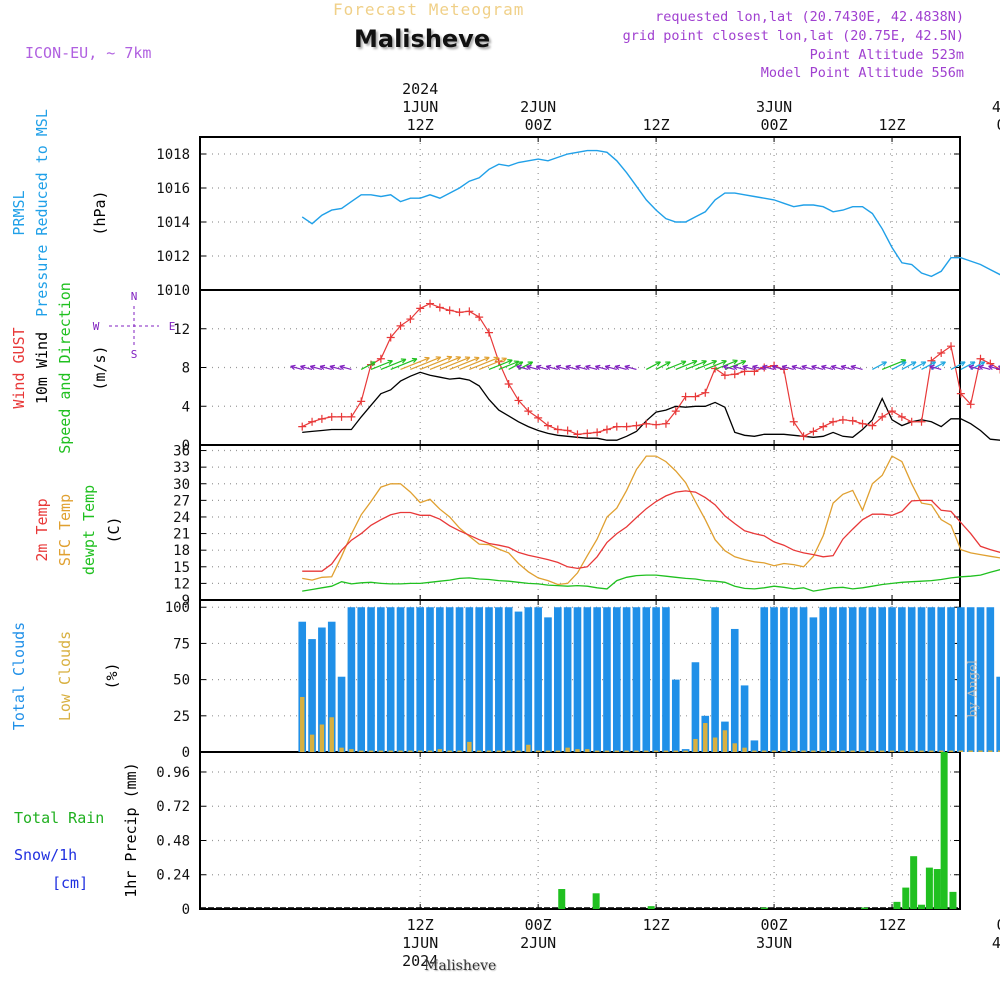 This screenshot has height=1000, width=1000. I want to click on ylabel-direction: Speed and Direction, so click(65, 368).